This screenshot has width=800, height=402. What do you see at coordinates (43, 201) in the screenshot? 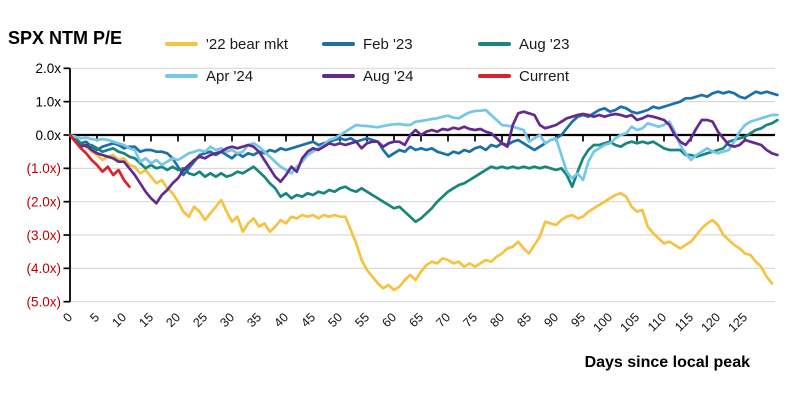
I see `y-tick-label: (2.0x)` at bounding box center [43, 201].